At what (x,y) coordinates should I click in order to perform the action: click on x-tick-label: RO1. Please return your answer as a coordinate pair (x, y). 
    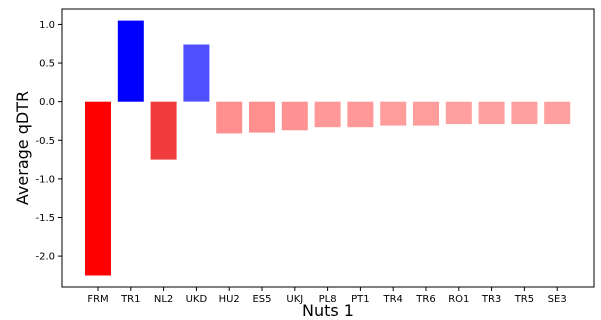
    Looking at the image, I should click on (458, 299).